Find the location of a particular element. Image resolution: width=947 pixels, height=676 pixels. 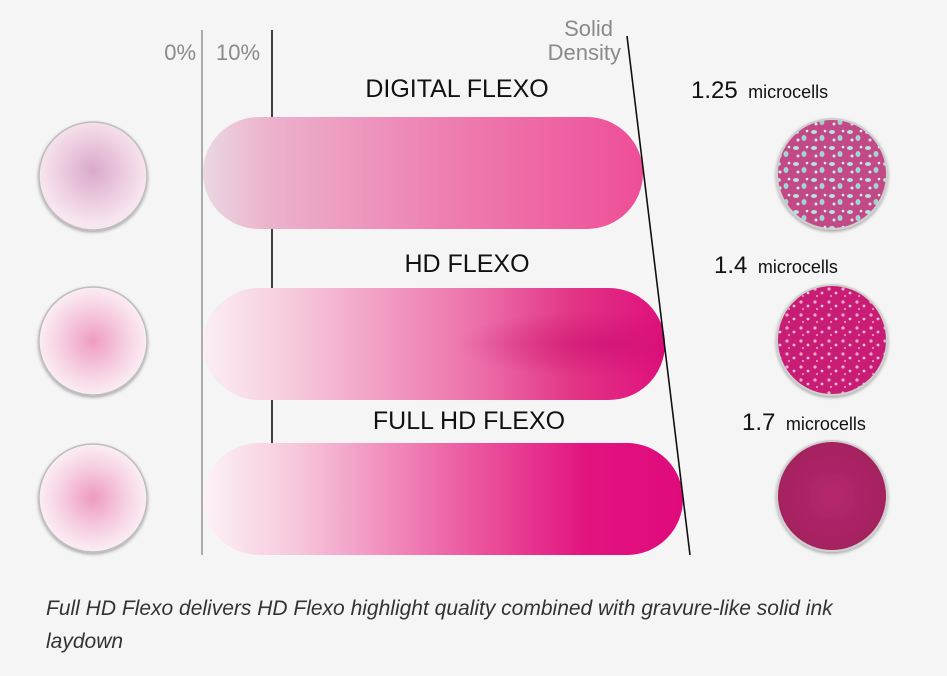

digital-flexo-density-unit: microcells is located at coordinates (788, 92).